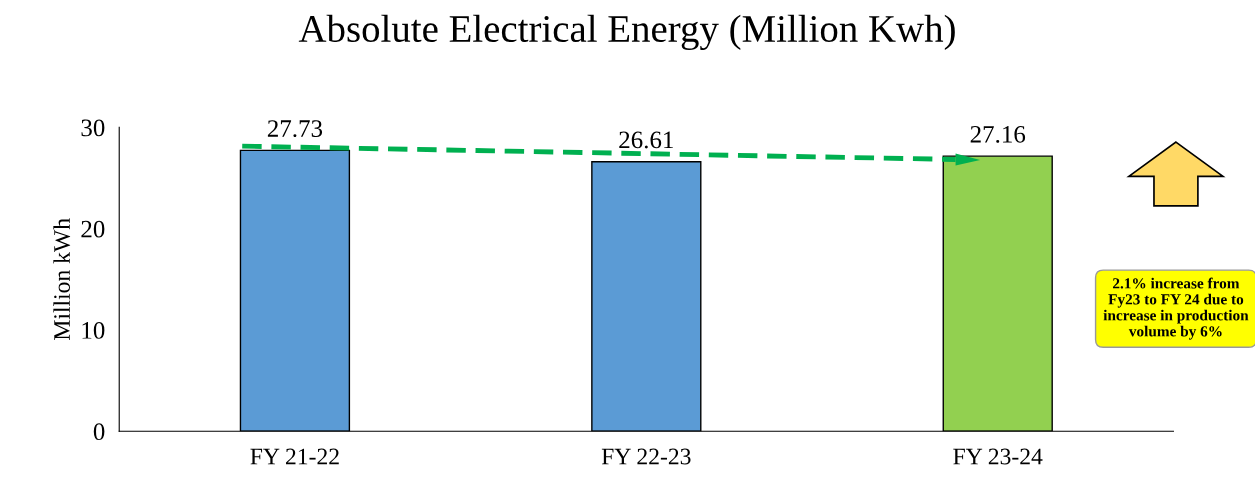  Describe the element at coordinates (99, 432) in the screenshot. I see `y-tick-label: 0` at that location.